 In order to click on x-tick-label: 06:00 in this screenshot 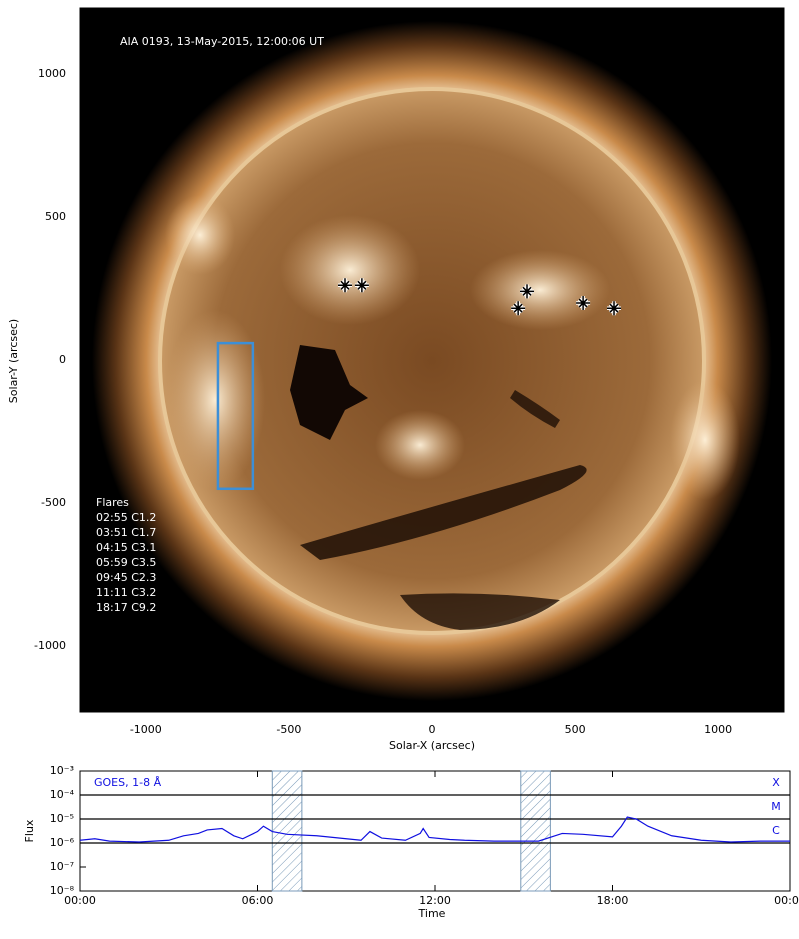, I will do `click(258, 900)`.